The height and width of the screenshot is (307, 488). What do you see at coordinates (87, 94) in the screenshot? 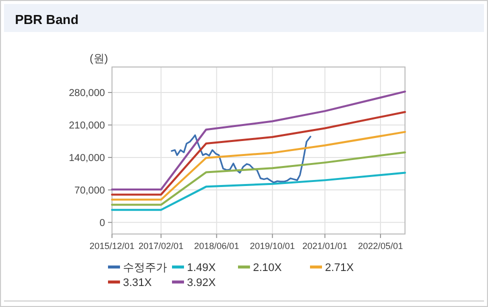
I see `y-tick-label: 280,000` at bounding box center [87, 94].